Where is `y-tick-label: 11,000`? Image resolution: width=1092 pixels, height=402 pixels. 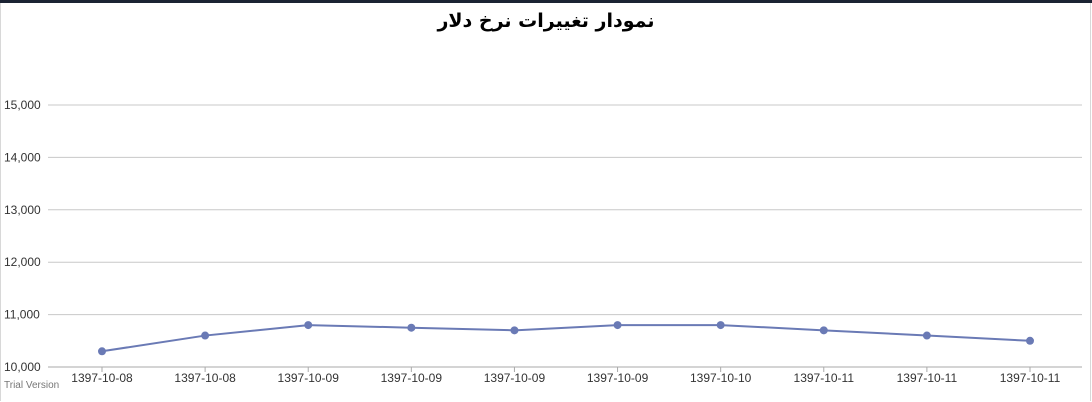 y-tick-label: 11,000 is located at coordinates (22, 315).